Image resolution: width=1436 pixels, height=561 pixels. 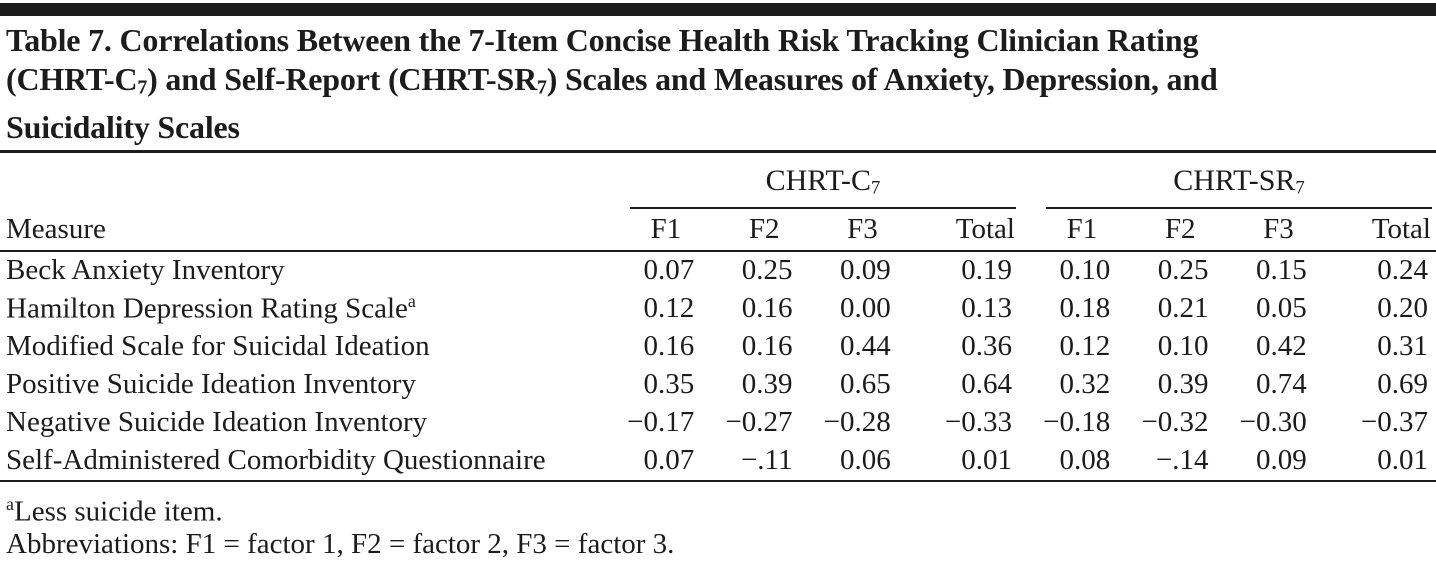 I want to click on correlation-cell: 0.00, so click(x=865, y=308).